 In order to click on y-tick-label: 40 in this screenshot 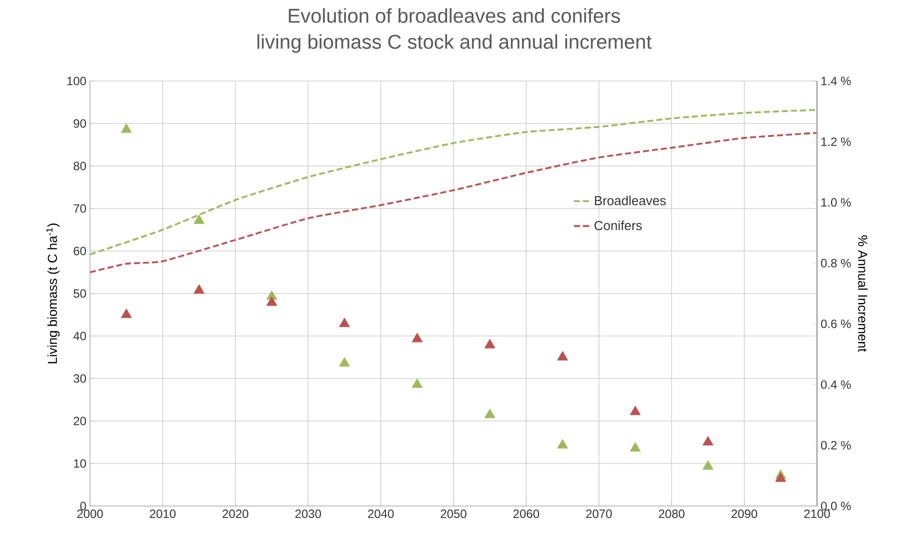, I will do `click(79, 336)`.